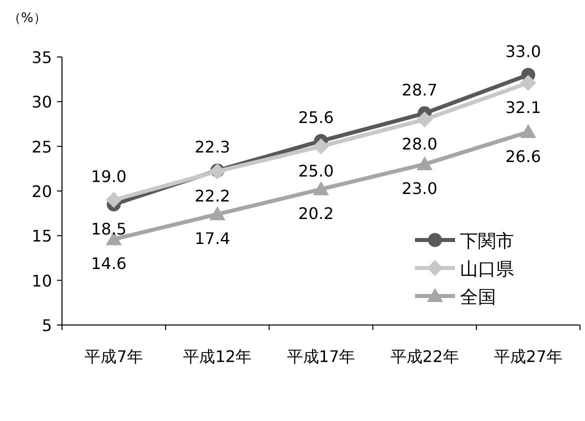 This screenshot has width=585, height=421. Describe the element at coordinates (321, 356) in the screenshot. I see `x-tick-label: 平成17年` at that location.